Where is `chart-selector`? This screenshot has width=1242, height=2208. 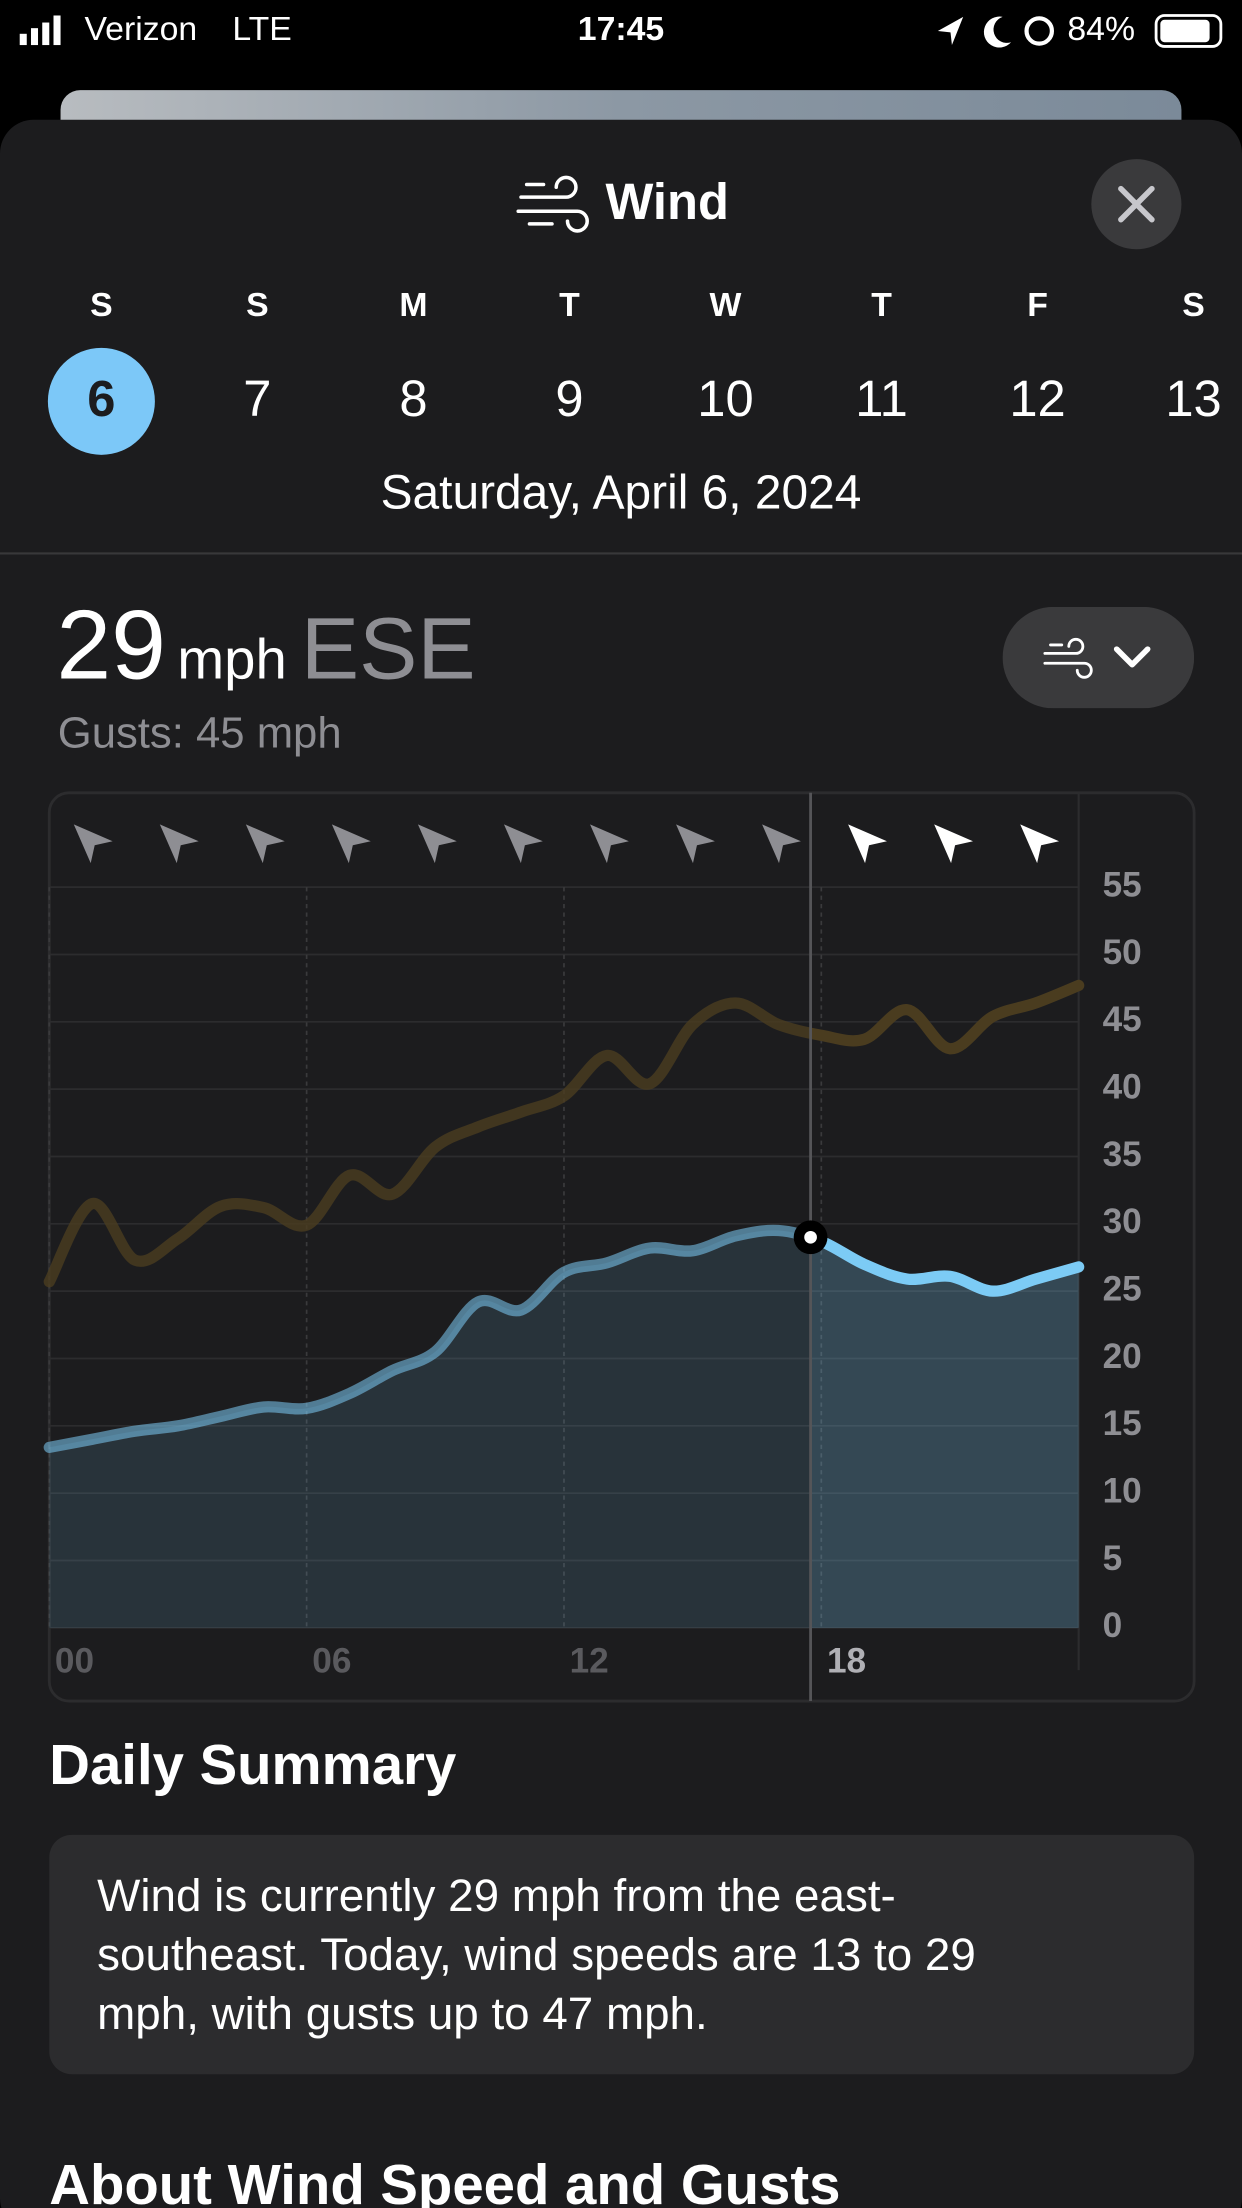 chart-selector is located at coordinates (1098, 657).